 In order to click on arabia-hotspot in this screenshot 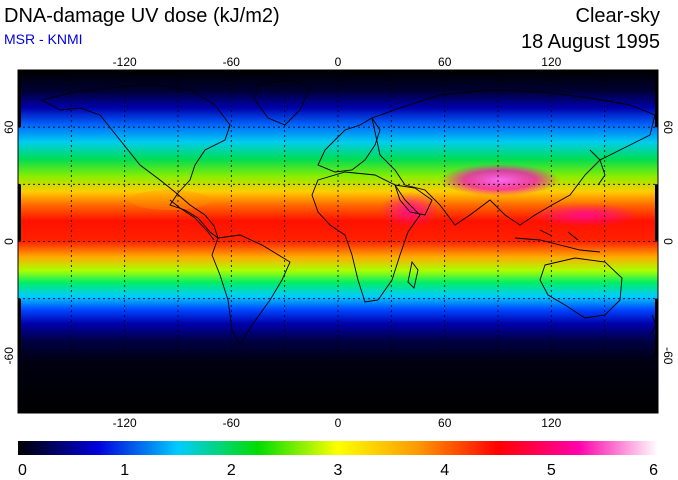, I will do `click(410, 210)`.